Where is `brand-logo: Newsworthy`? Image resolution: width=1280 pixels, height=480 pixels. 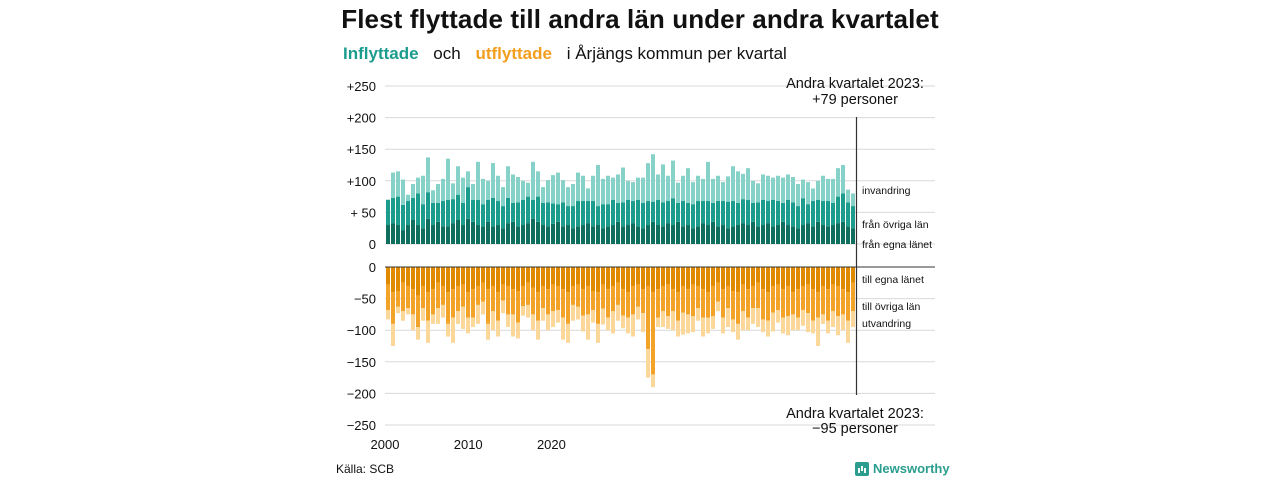
brand-logo: Newsworthy is located at coordinates (902, 468).